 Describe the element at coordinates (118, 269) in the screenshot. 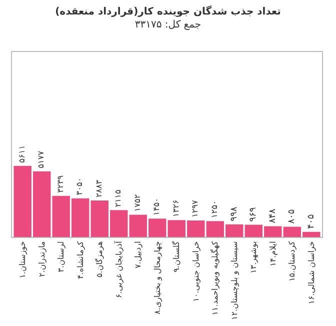

I see `x-tick-label: ۶.آذربایجان غربی` at that location.